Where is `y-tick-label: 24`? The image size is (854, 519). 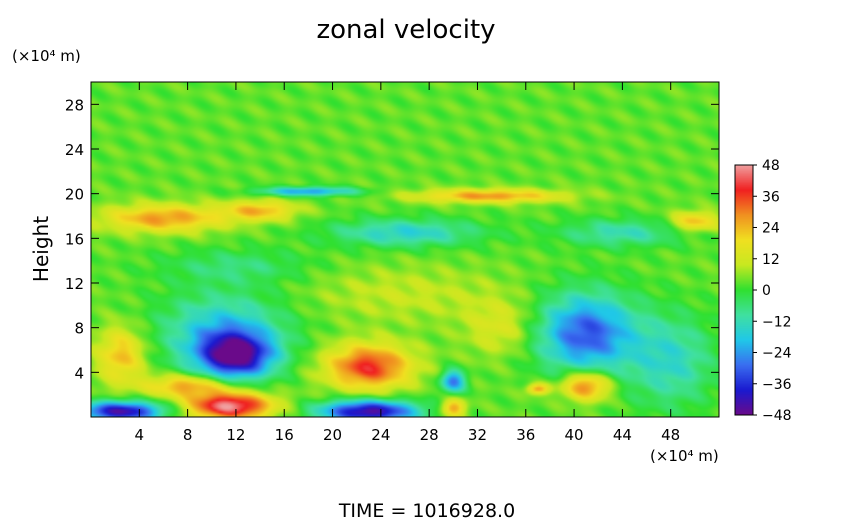 y-tick-label: 24 is located at coordinates (74, 150).